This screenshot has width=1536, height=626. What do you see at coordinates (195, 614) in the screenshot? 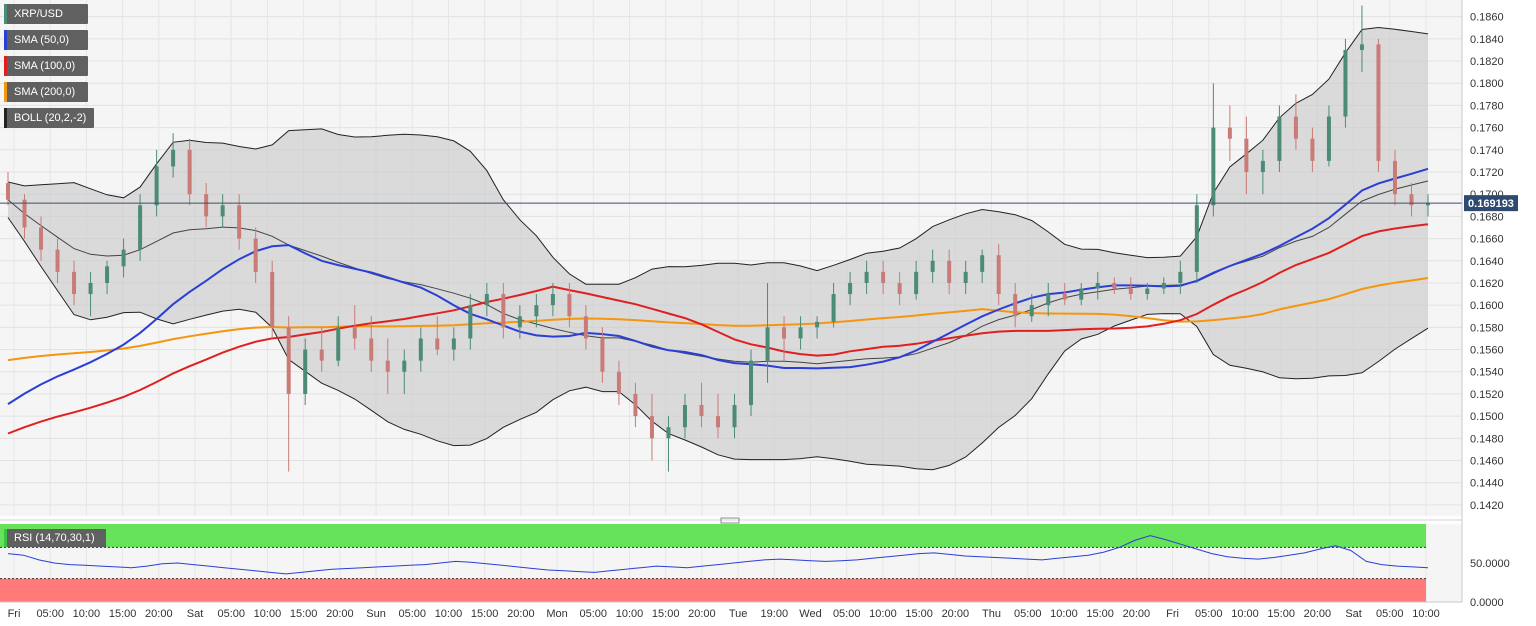
I see `time-axis-label: Sat` at bounding box center [195, 614].